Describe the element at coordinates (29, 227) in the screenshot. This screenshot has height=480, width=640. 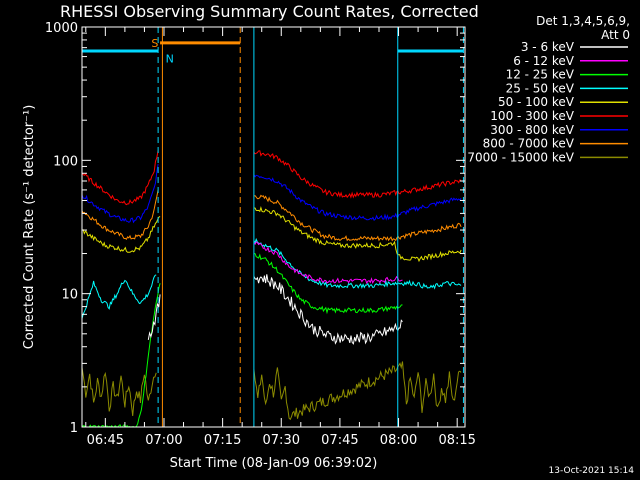
I see `y-axis-label: Corrected Count Rate (s⁻¹ detector⁻¹)` at that location.